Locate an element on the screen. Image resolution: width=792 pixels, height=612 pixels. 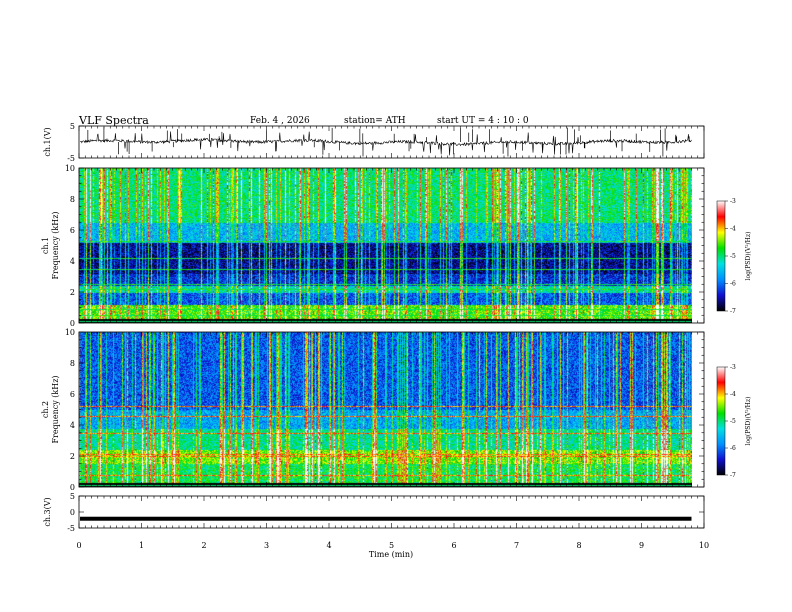
ch1-waveform-ylabel: ch.1(V) is located at coordinates (47, 141).